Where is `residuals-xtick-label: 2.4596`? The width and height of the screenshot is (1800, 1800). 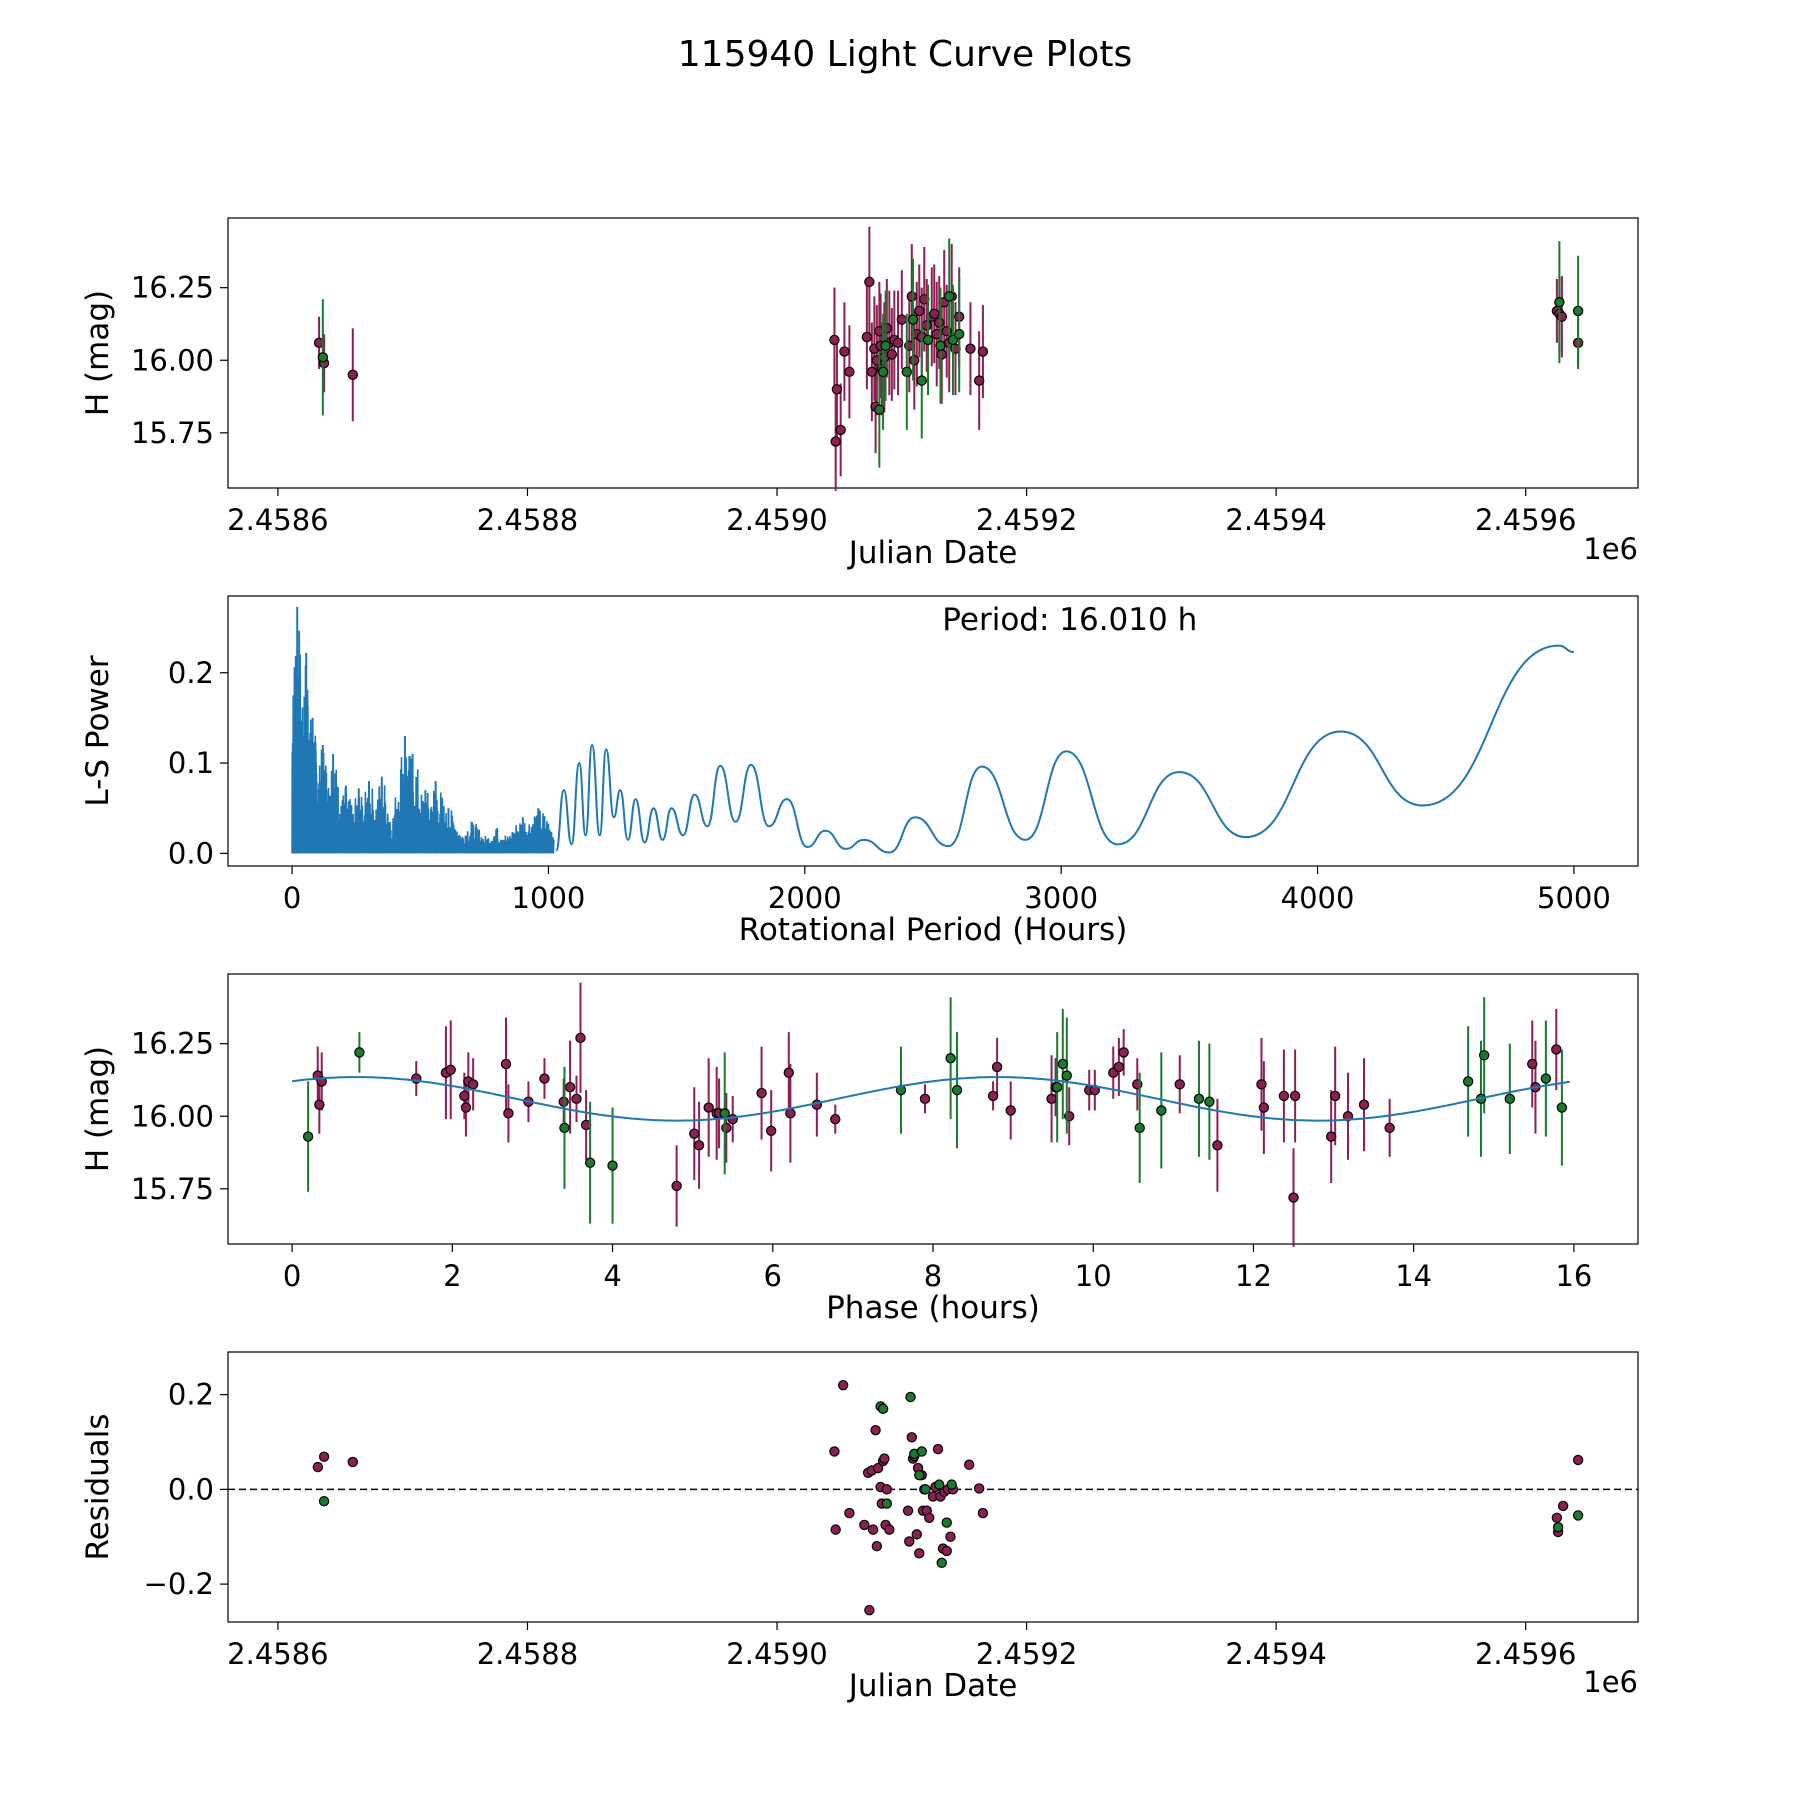 residuals-xtick-label: 2.4596 is located at coordinates (1525, 1654).